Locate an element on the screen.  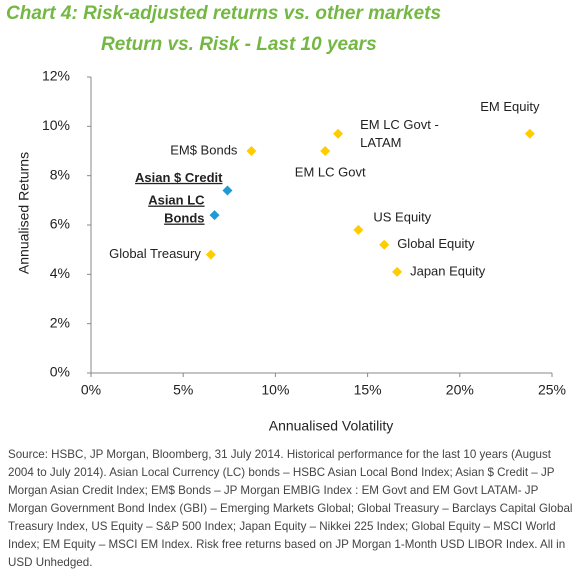
x-tick-label: 5% is located at coordinates (183, 390).